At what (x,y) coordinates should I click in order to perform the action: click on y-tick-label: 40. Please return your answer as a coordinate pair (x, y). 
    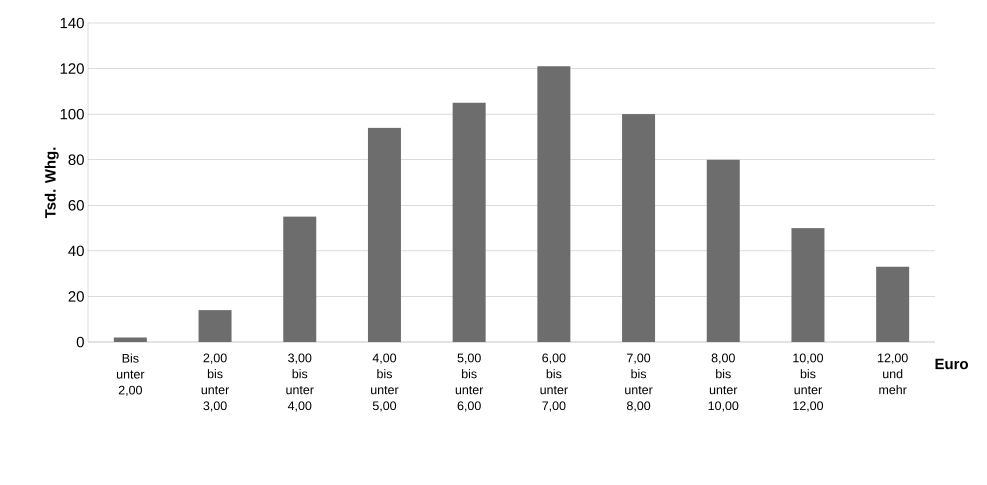
    Looking at the image, I should click on (76, 251).